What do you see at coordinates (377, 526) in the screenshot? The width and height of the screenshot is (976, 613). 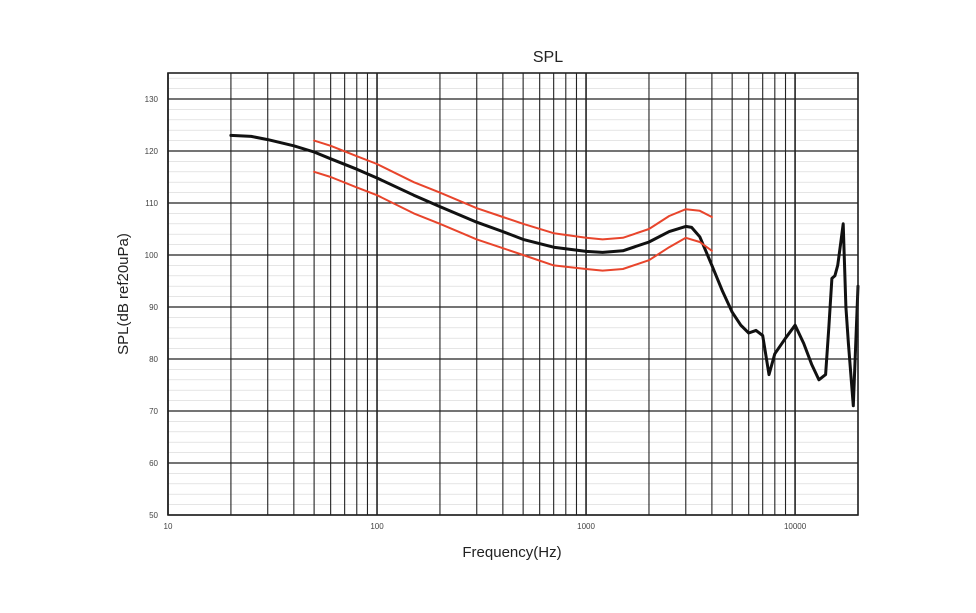 I see `x-tick-label: 100` at bounding box center [377, 526].